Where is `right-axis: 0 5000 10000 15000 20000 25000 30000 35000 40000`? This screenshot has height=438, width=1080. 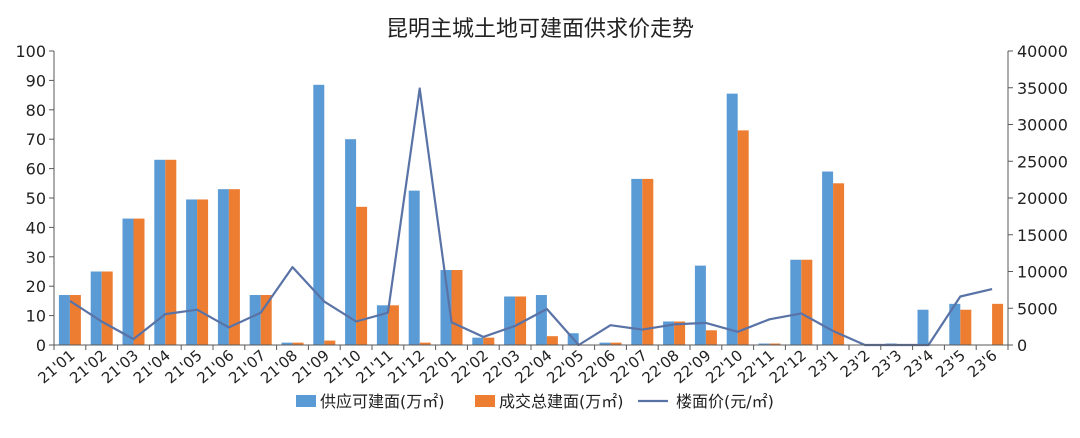 right-axis: 0 5000 10000 15000 20000 25000 30000 35000 40000 is located at coordinates (1037, 198).